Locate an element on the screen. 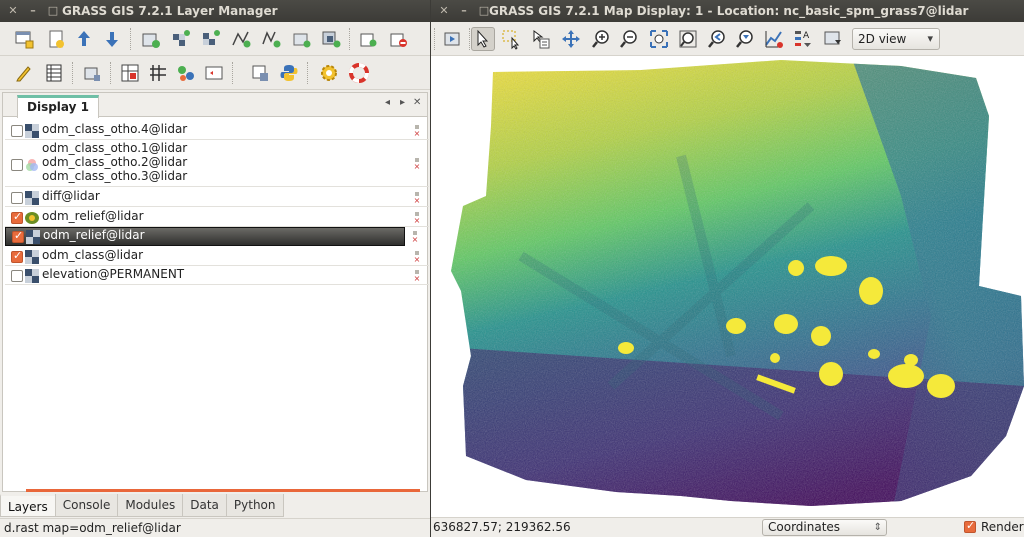 This screenshot has height=537, width=1024. zoom-menu-icon is located at coordinates (745, 39).